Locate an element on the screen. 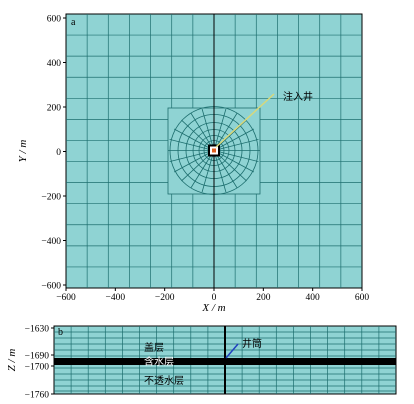 This screenshot has width=414, height=404. x-tick-label: 400 is located at coordinates (313, 298).